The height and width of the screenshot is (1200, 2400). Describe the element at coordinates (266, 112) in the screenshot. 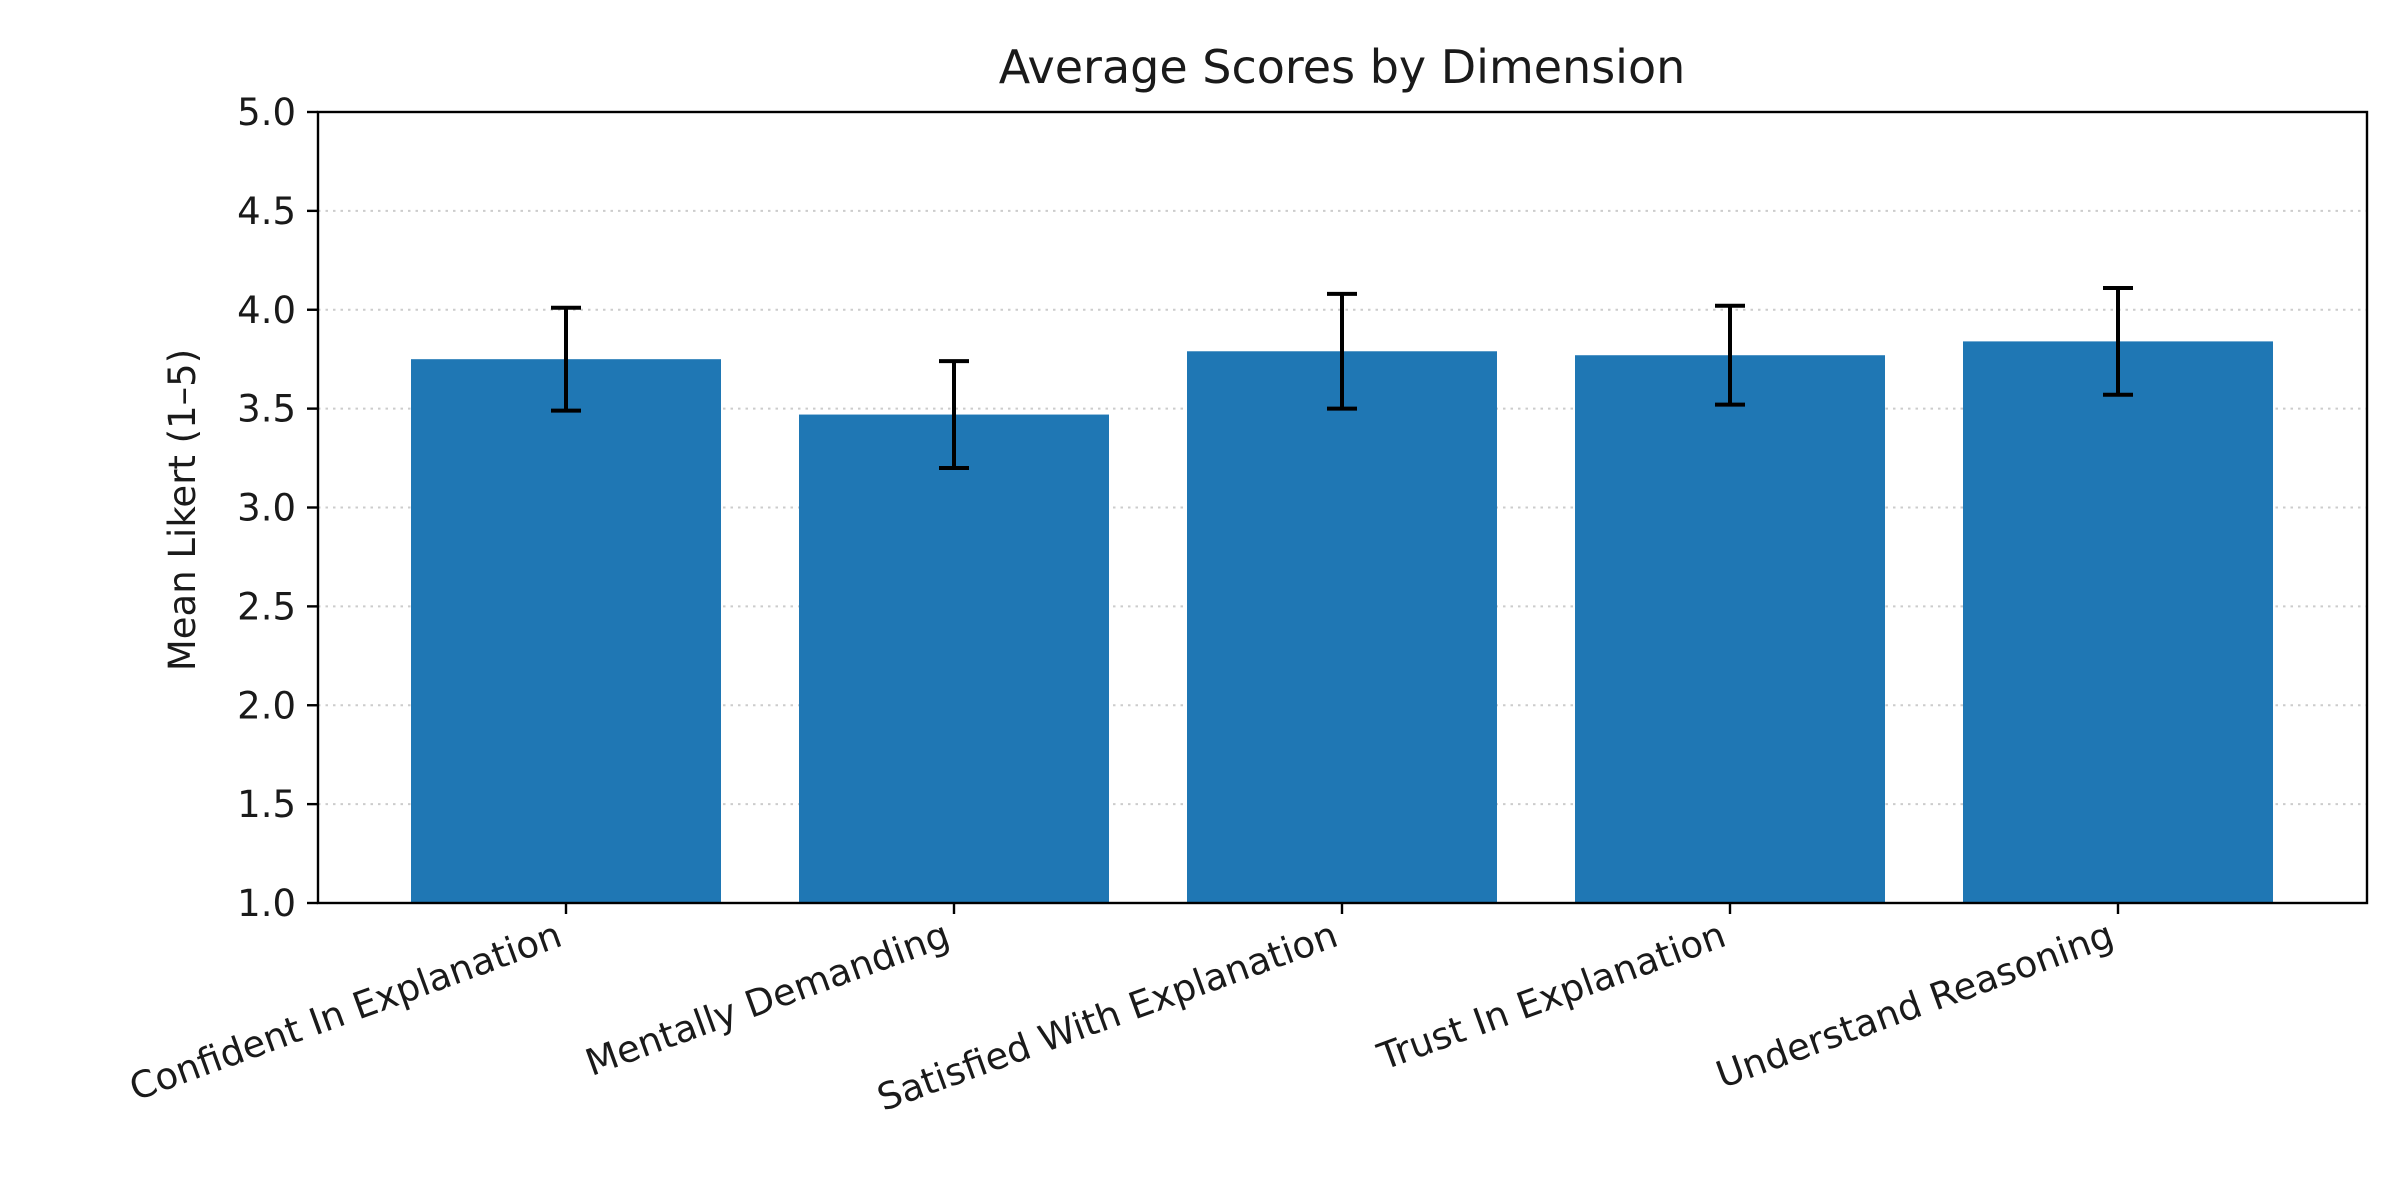

I see `y-tick-label: 5.0` at that location.